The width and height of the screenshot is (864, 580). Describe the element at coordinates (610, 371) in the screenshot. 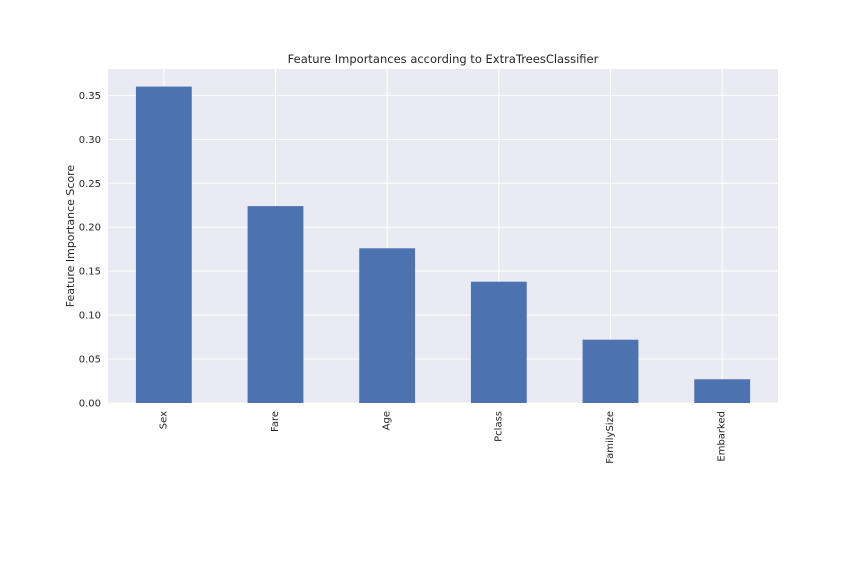

I see `bar-familysize` at that location.